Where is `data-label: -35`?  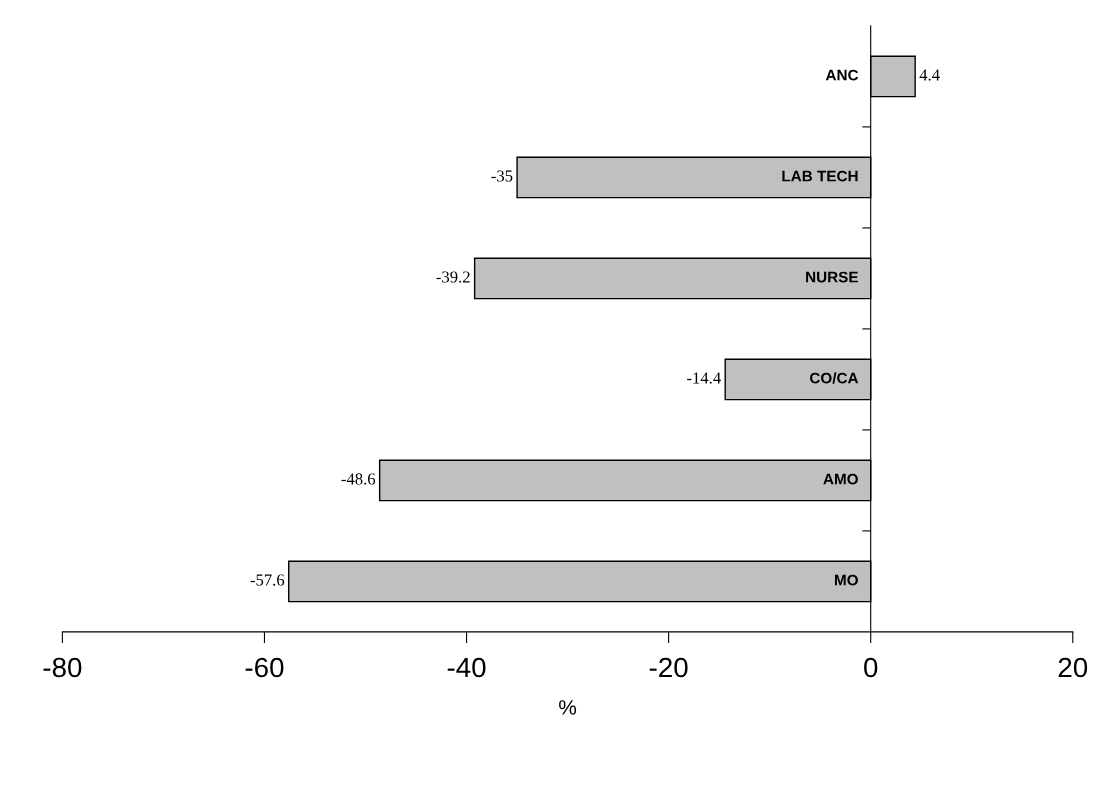 data-label: -35 is located at coordinates (502, 176).